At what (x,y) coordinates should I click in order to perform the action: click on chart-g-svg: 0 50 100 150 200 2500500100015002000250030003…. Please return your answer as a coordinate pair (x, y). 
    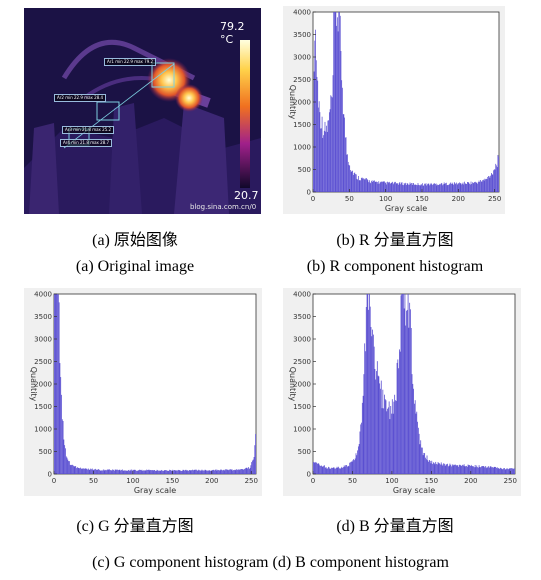
    Looking at the image, I should click on (143, 393).